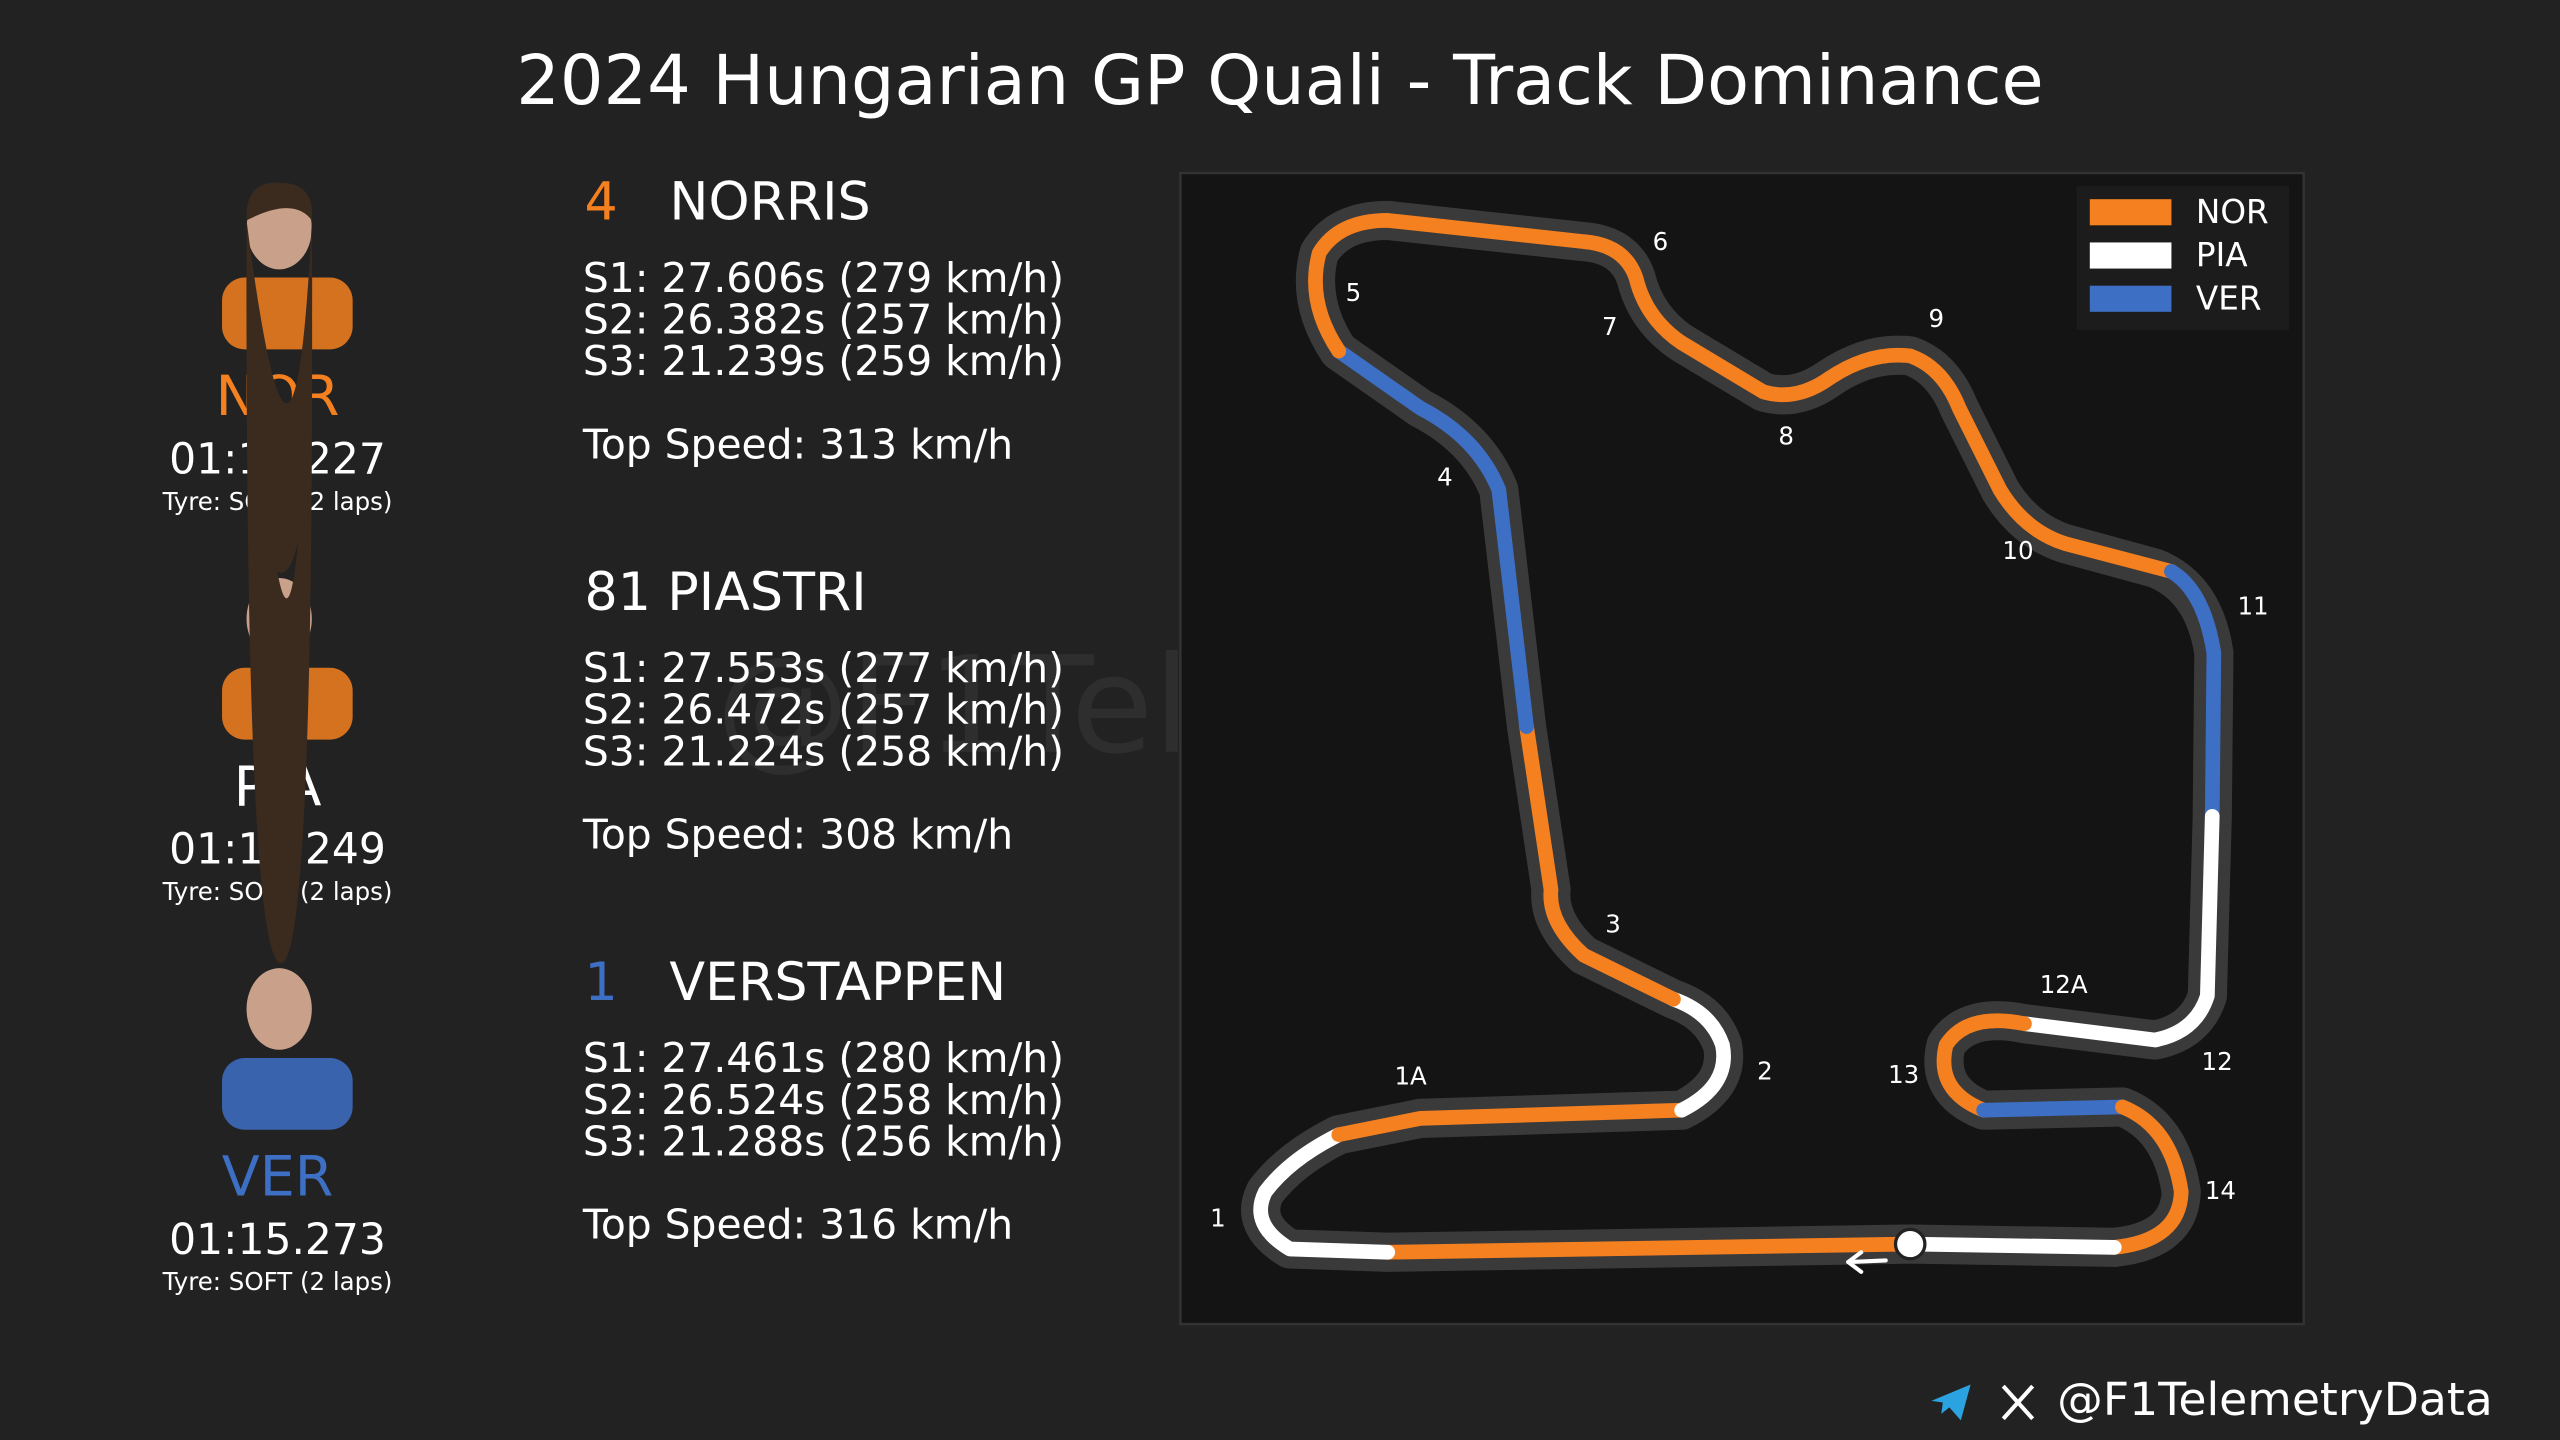 Image resolution: width=2560 pixels, height=1440 pixels. Describe the element at coordinates (2017, 550) in the screenshot. I see `corner-label: 10` at that location.